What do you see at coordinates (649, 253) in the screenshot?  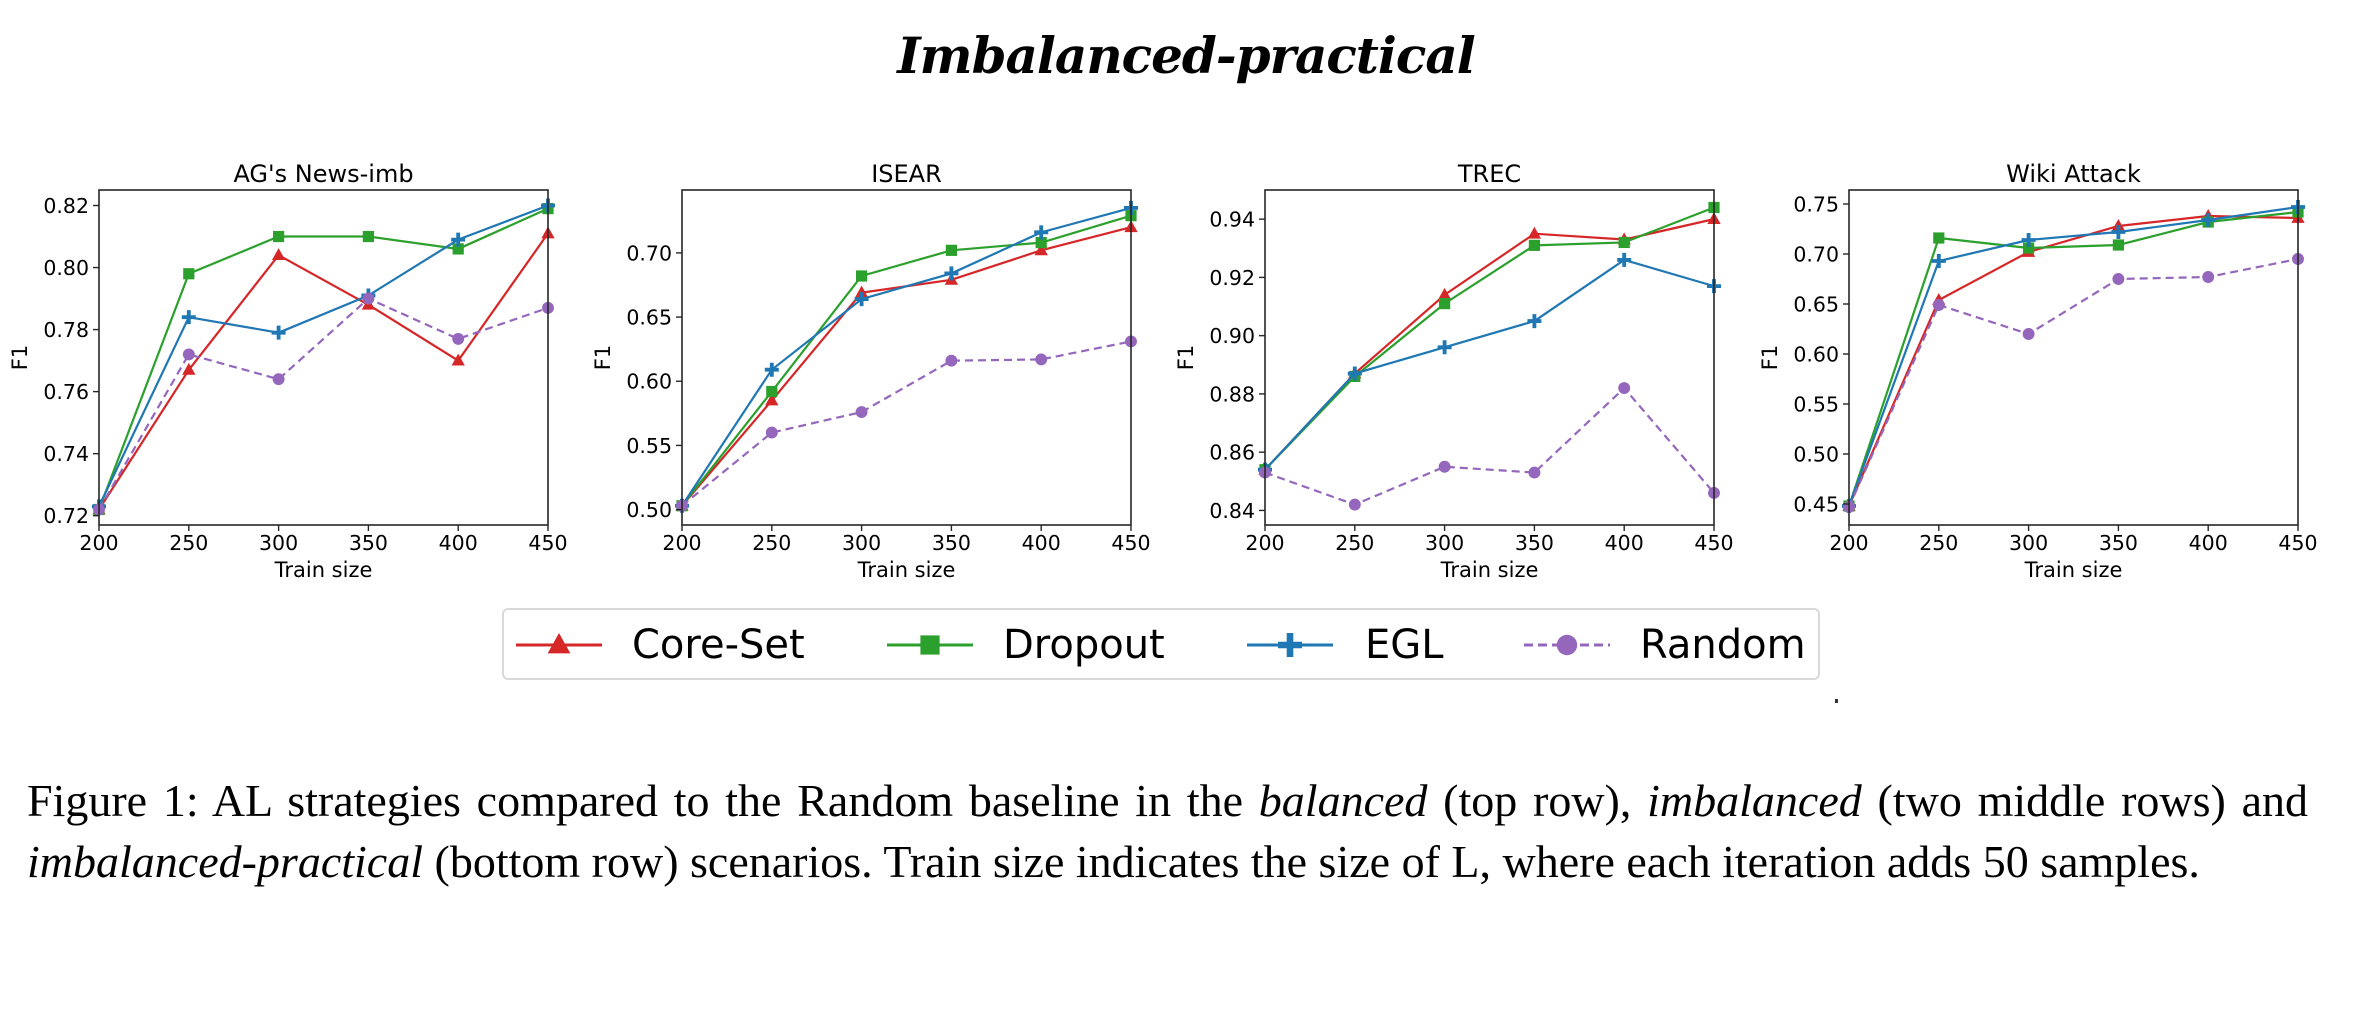 I see `y-tick-label: 0.70` at bounding box center [649, 253].